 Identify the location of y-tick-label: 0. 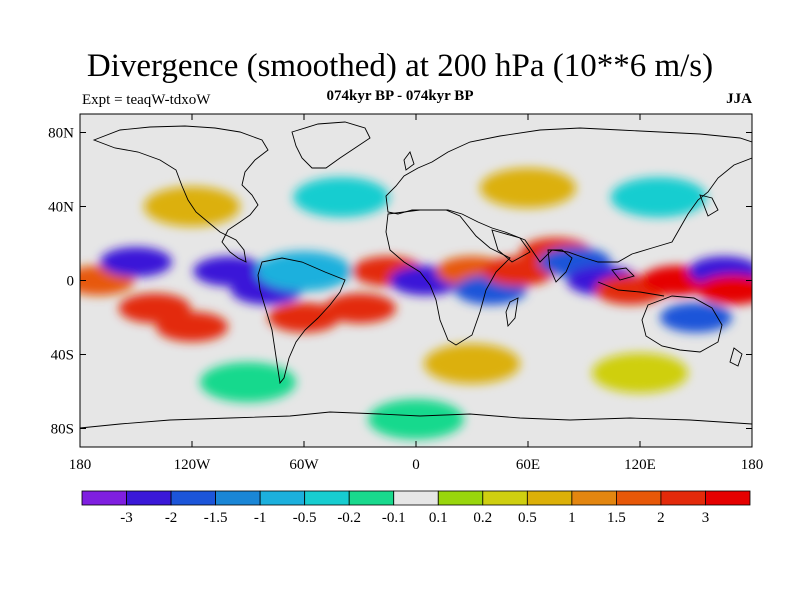
(71, 282).